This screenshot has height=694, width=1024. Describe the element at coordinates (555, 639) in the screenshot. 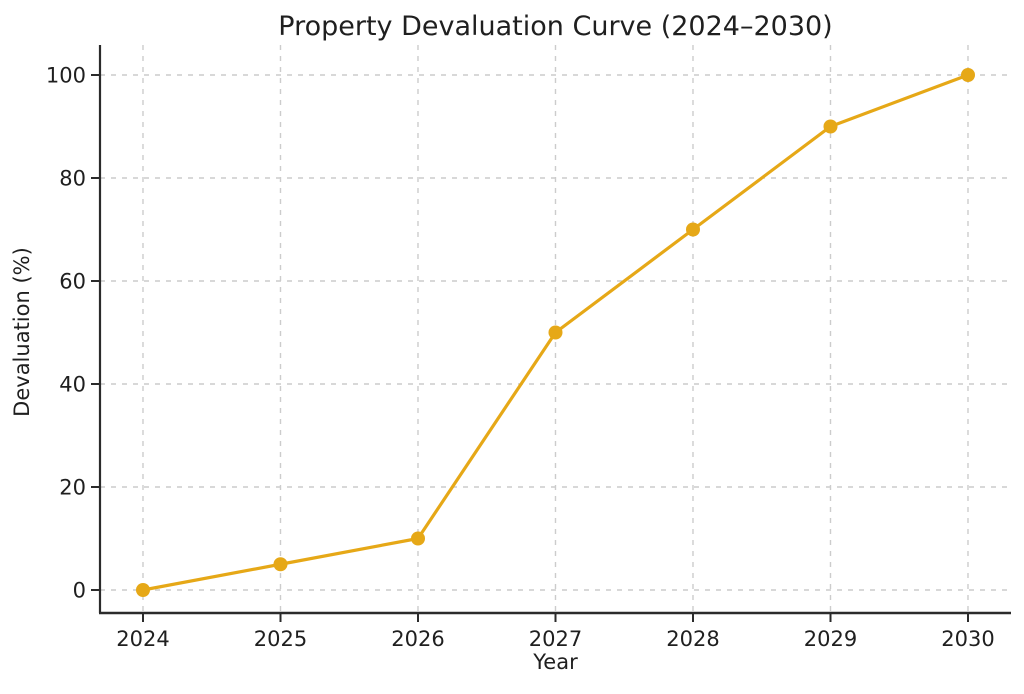

I see `x-tick-label: 2027` at that location.